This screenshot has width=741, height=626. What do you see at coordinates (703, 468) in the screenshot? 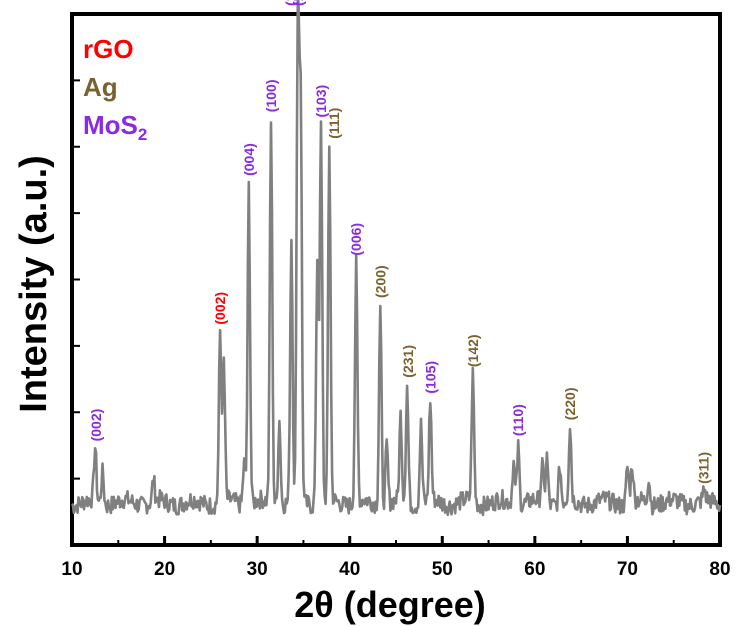
I see `peak-label: (311)` at bounding box center [703, 468].